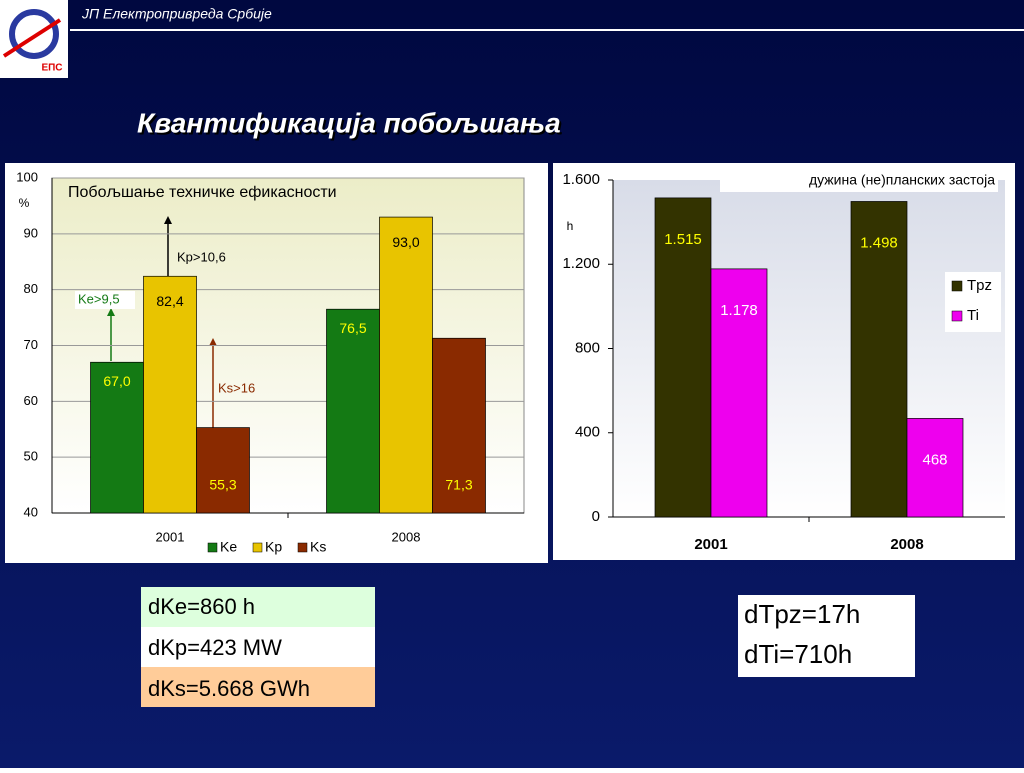 The image size is (1024, 773). I want to click on data-label: 468, so click(934, 459).